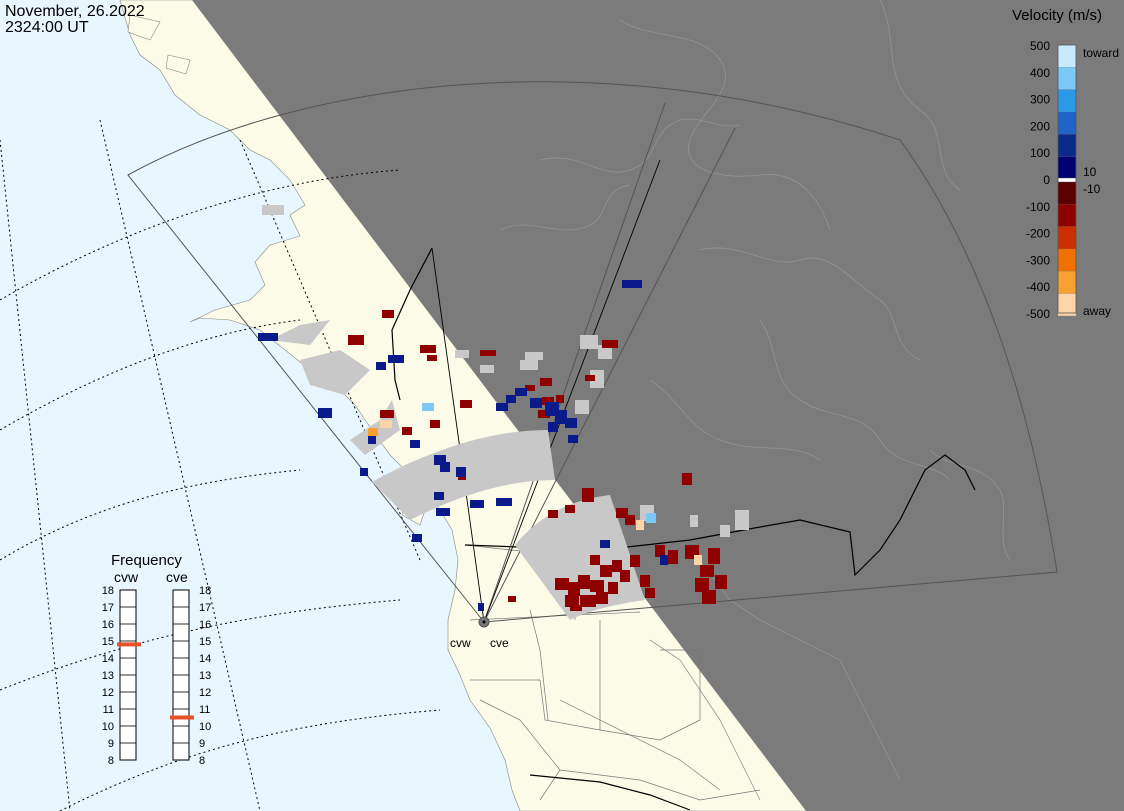 This screenshot has height=811, width=1124. What do you see at coordinates (182, 717) in the screenshot?
I see `frequency-marker-cve` at bounding box center [182, 717].